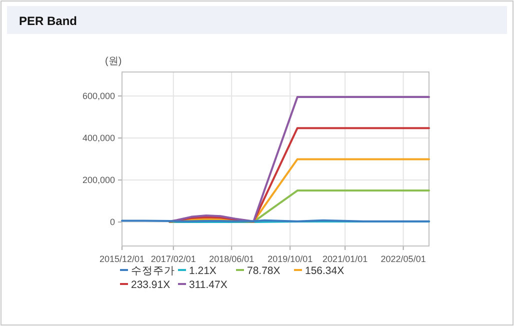 This screenshot has width=514, height=326. I want to click on y-tick-label: 0, so click(112, 222).